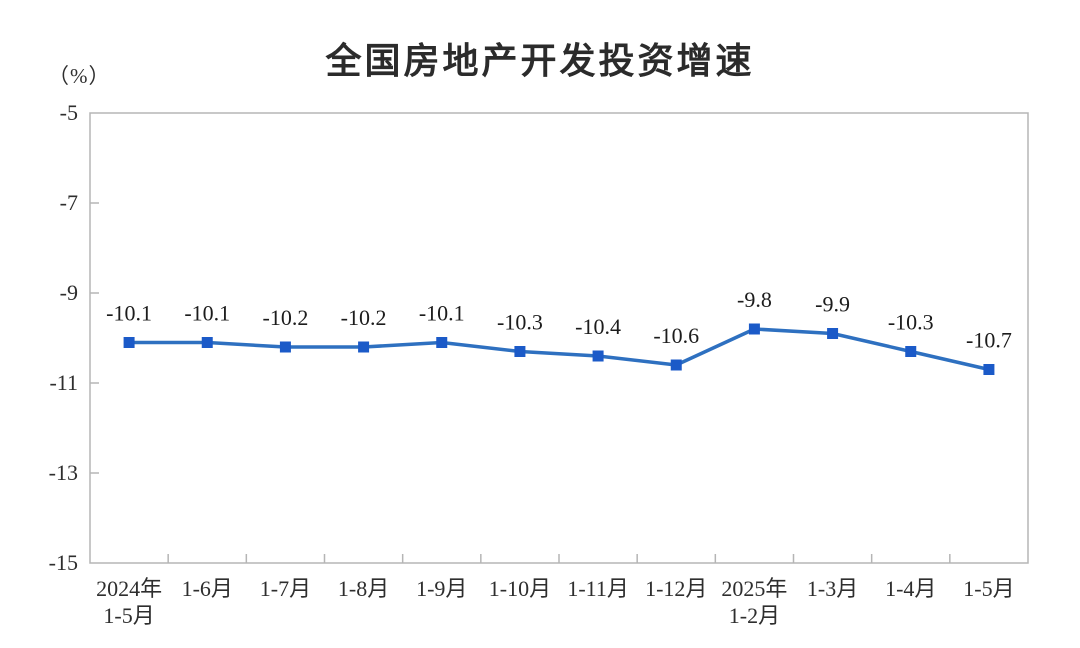 The image size is (1080, 648). Describe the element at coordinates (832, 304) in the screenshot. I see `data-point-label: -9.9` at that location.